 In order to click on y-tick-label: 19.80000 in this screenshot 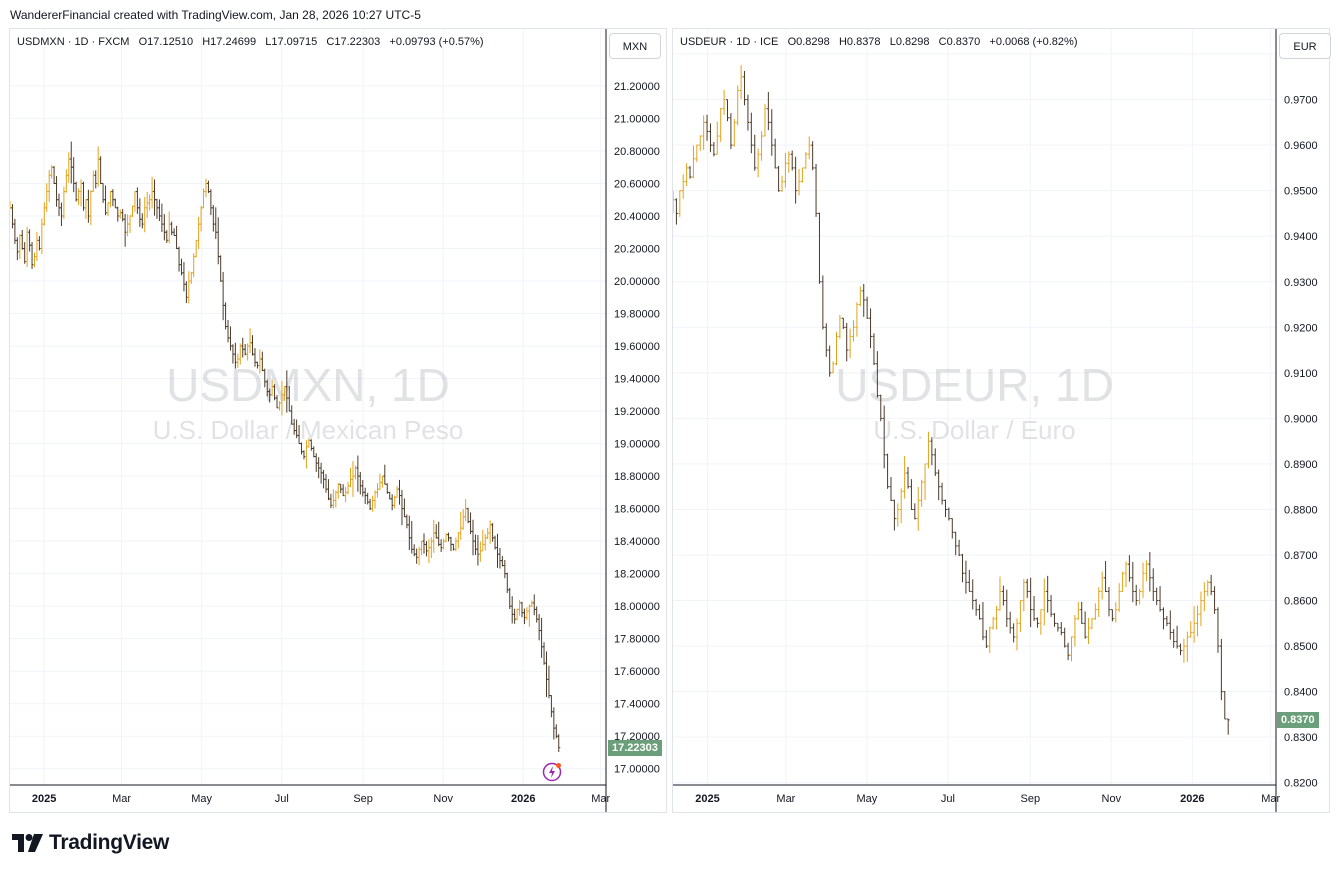, I will do `click(637, 315)`.